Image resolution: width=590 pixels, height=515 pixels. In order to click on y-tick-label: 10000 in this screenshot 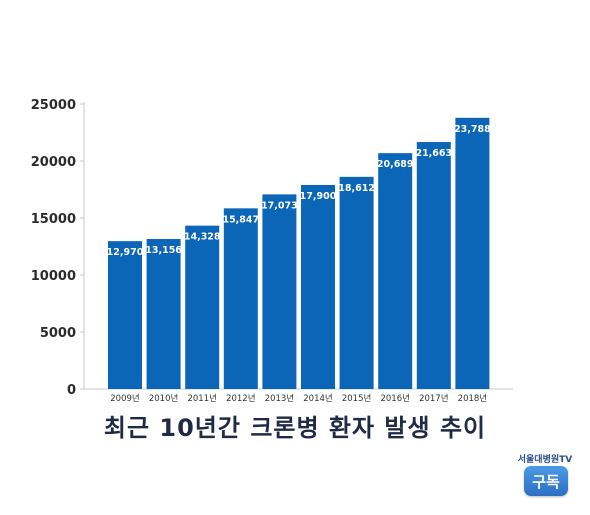, I will do `click(53, 276)`.